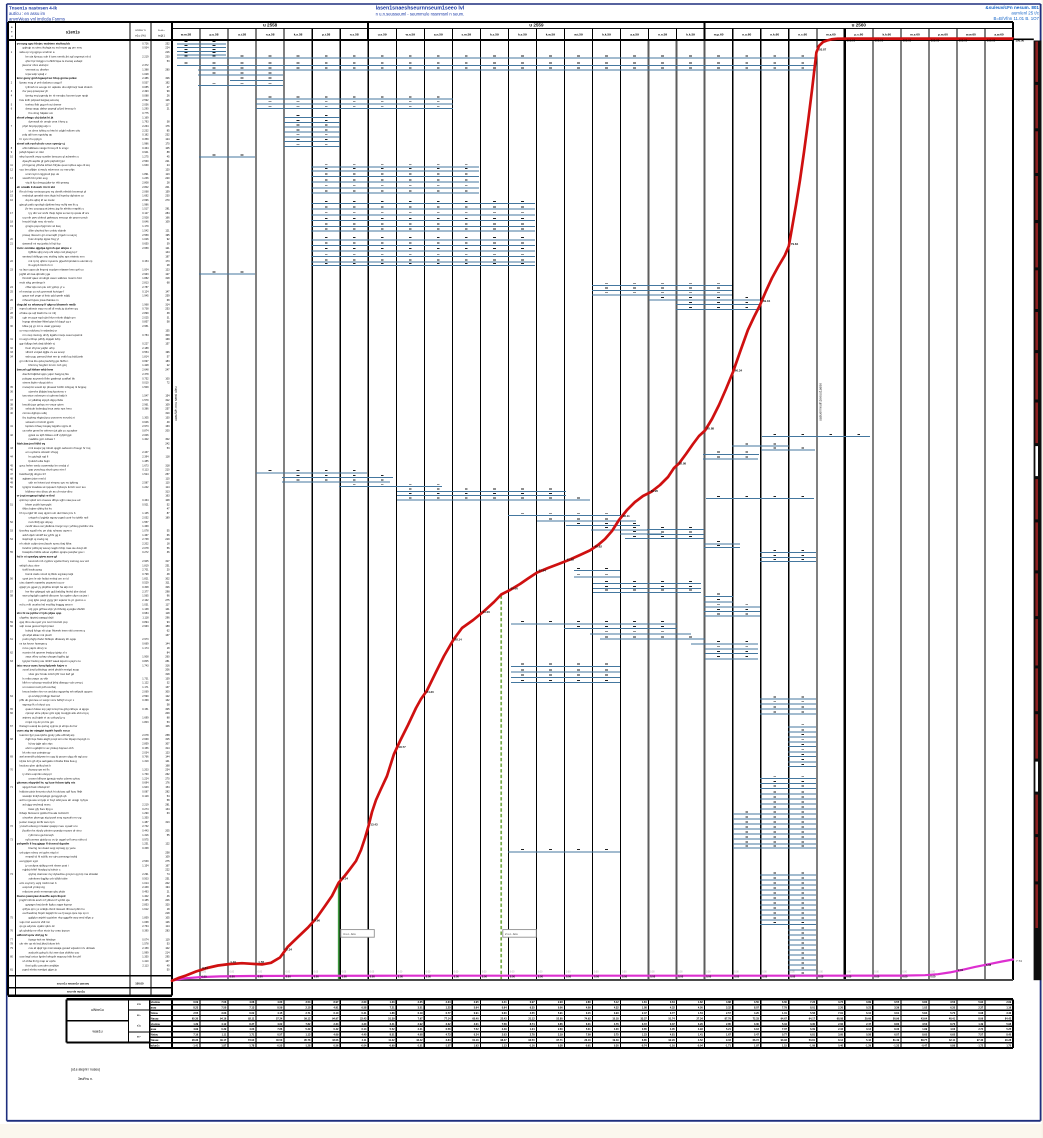 Image resolution: width=1043 pixels, height=1138 pixels. What do you see at coordinates (145, 926) in the screenshot?
I see `svg-text: 2.764` at bounding box center [145, 926].